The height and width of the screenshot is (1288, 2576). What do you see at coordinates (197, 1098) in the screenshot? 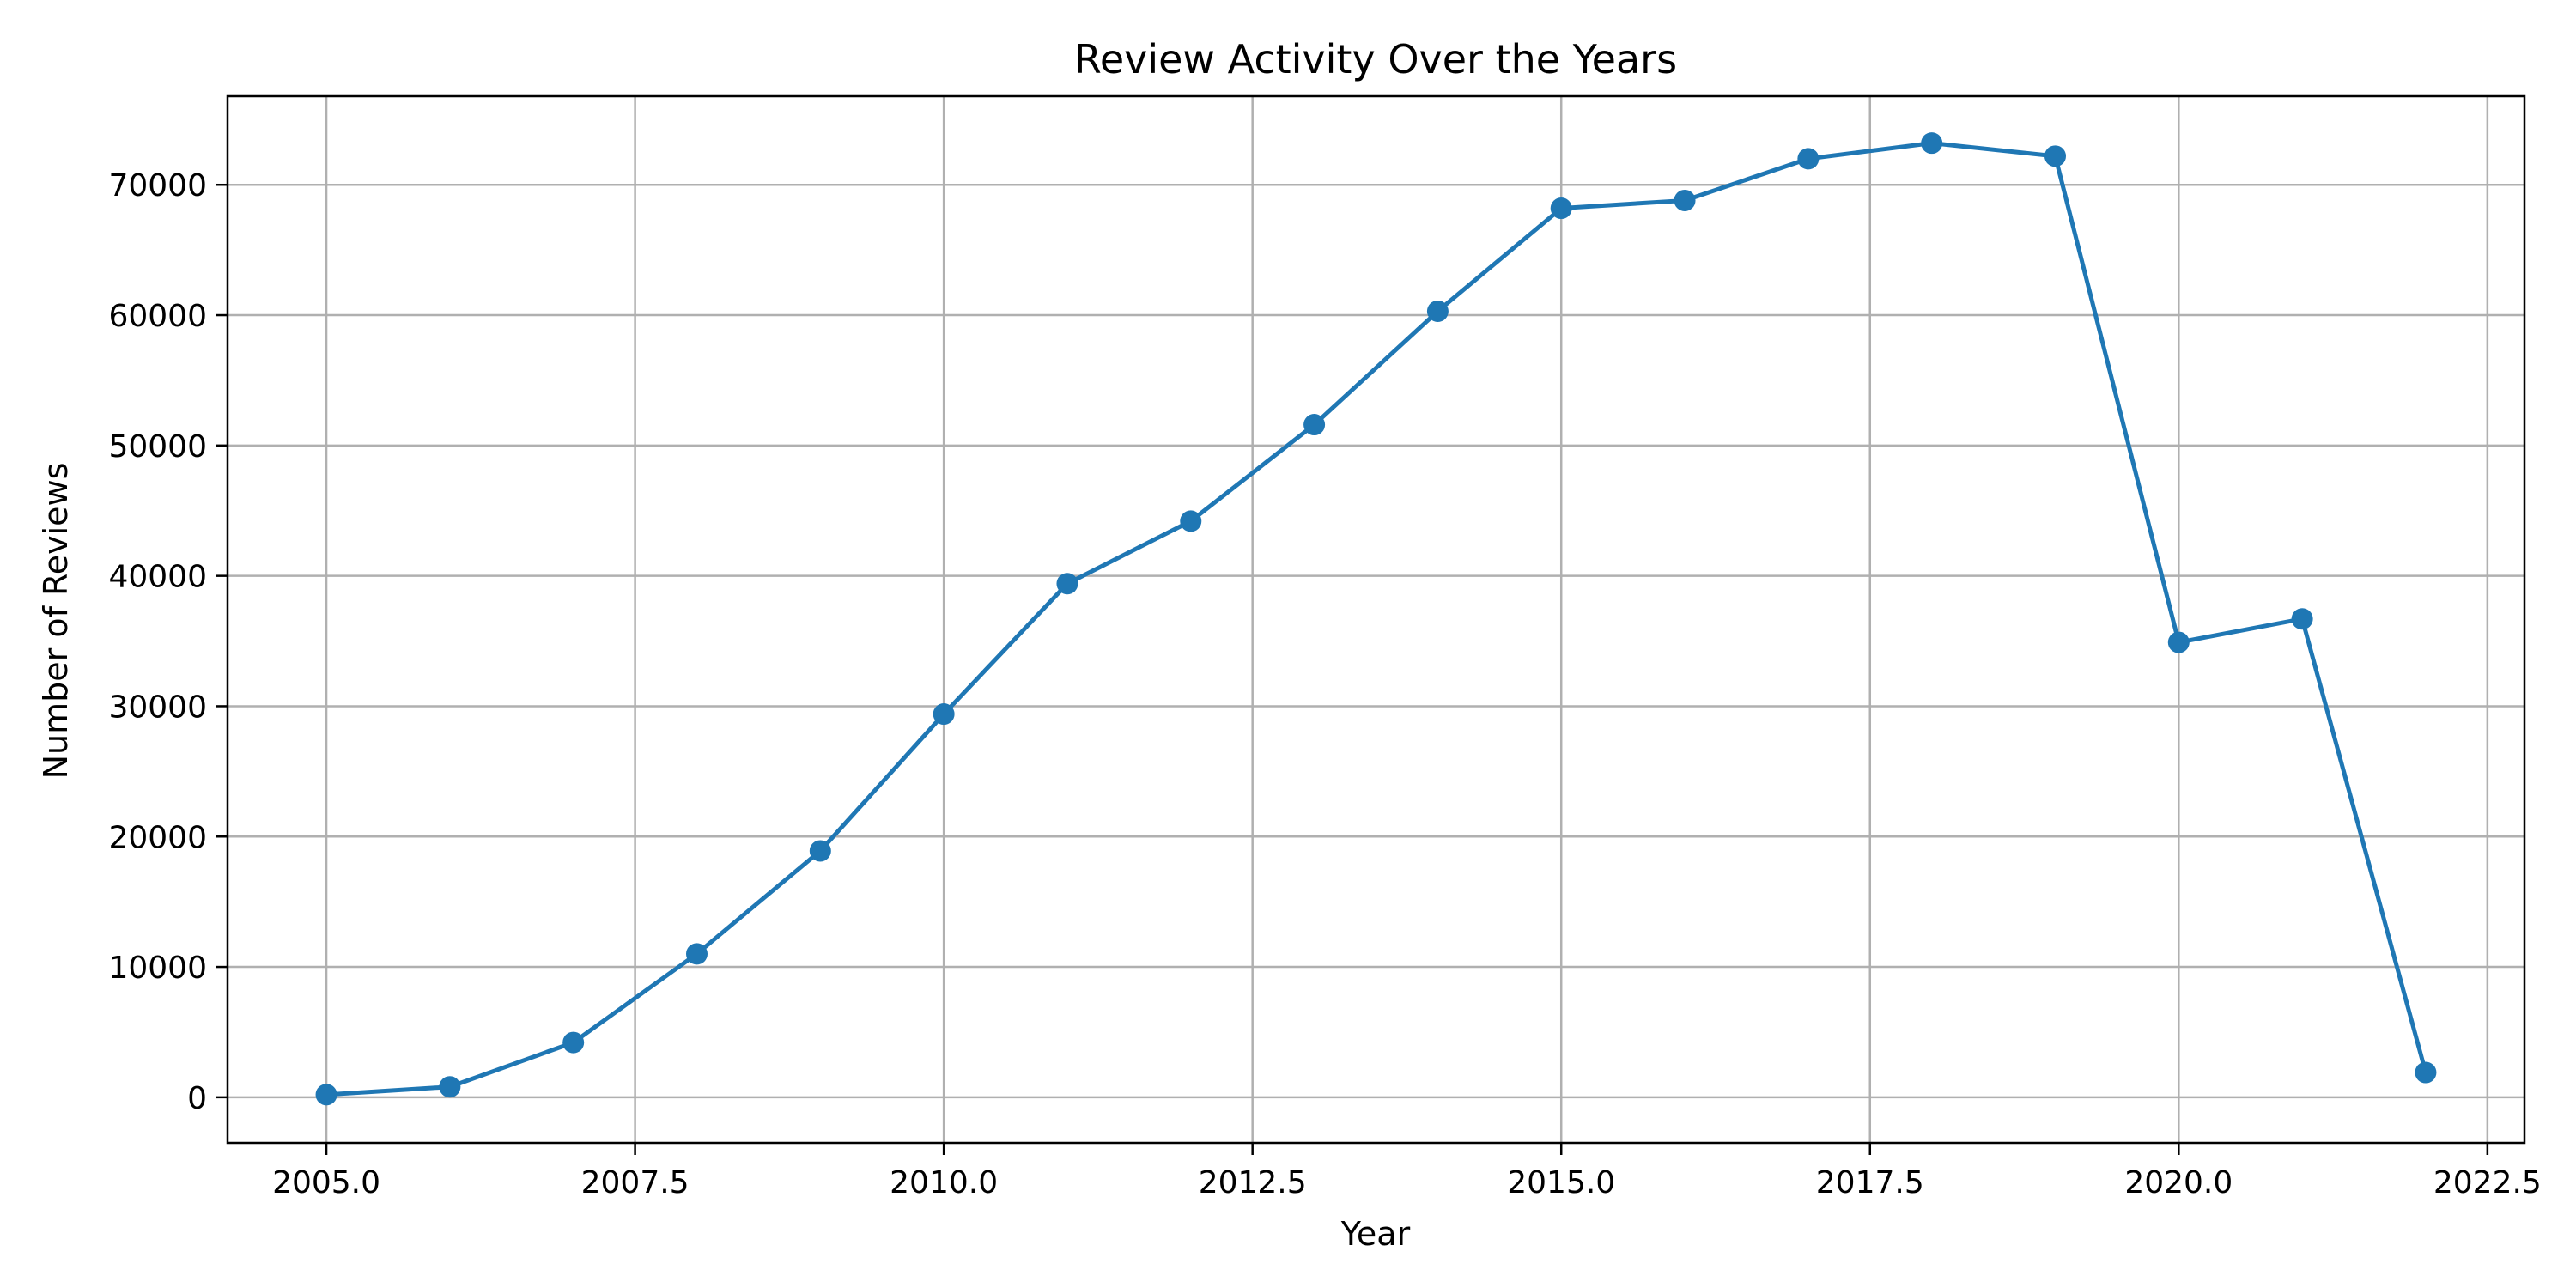
I see `y-tick-label: 0` at bounding box center [197, 1098].